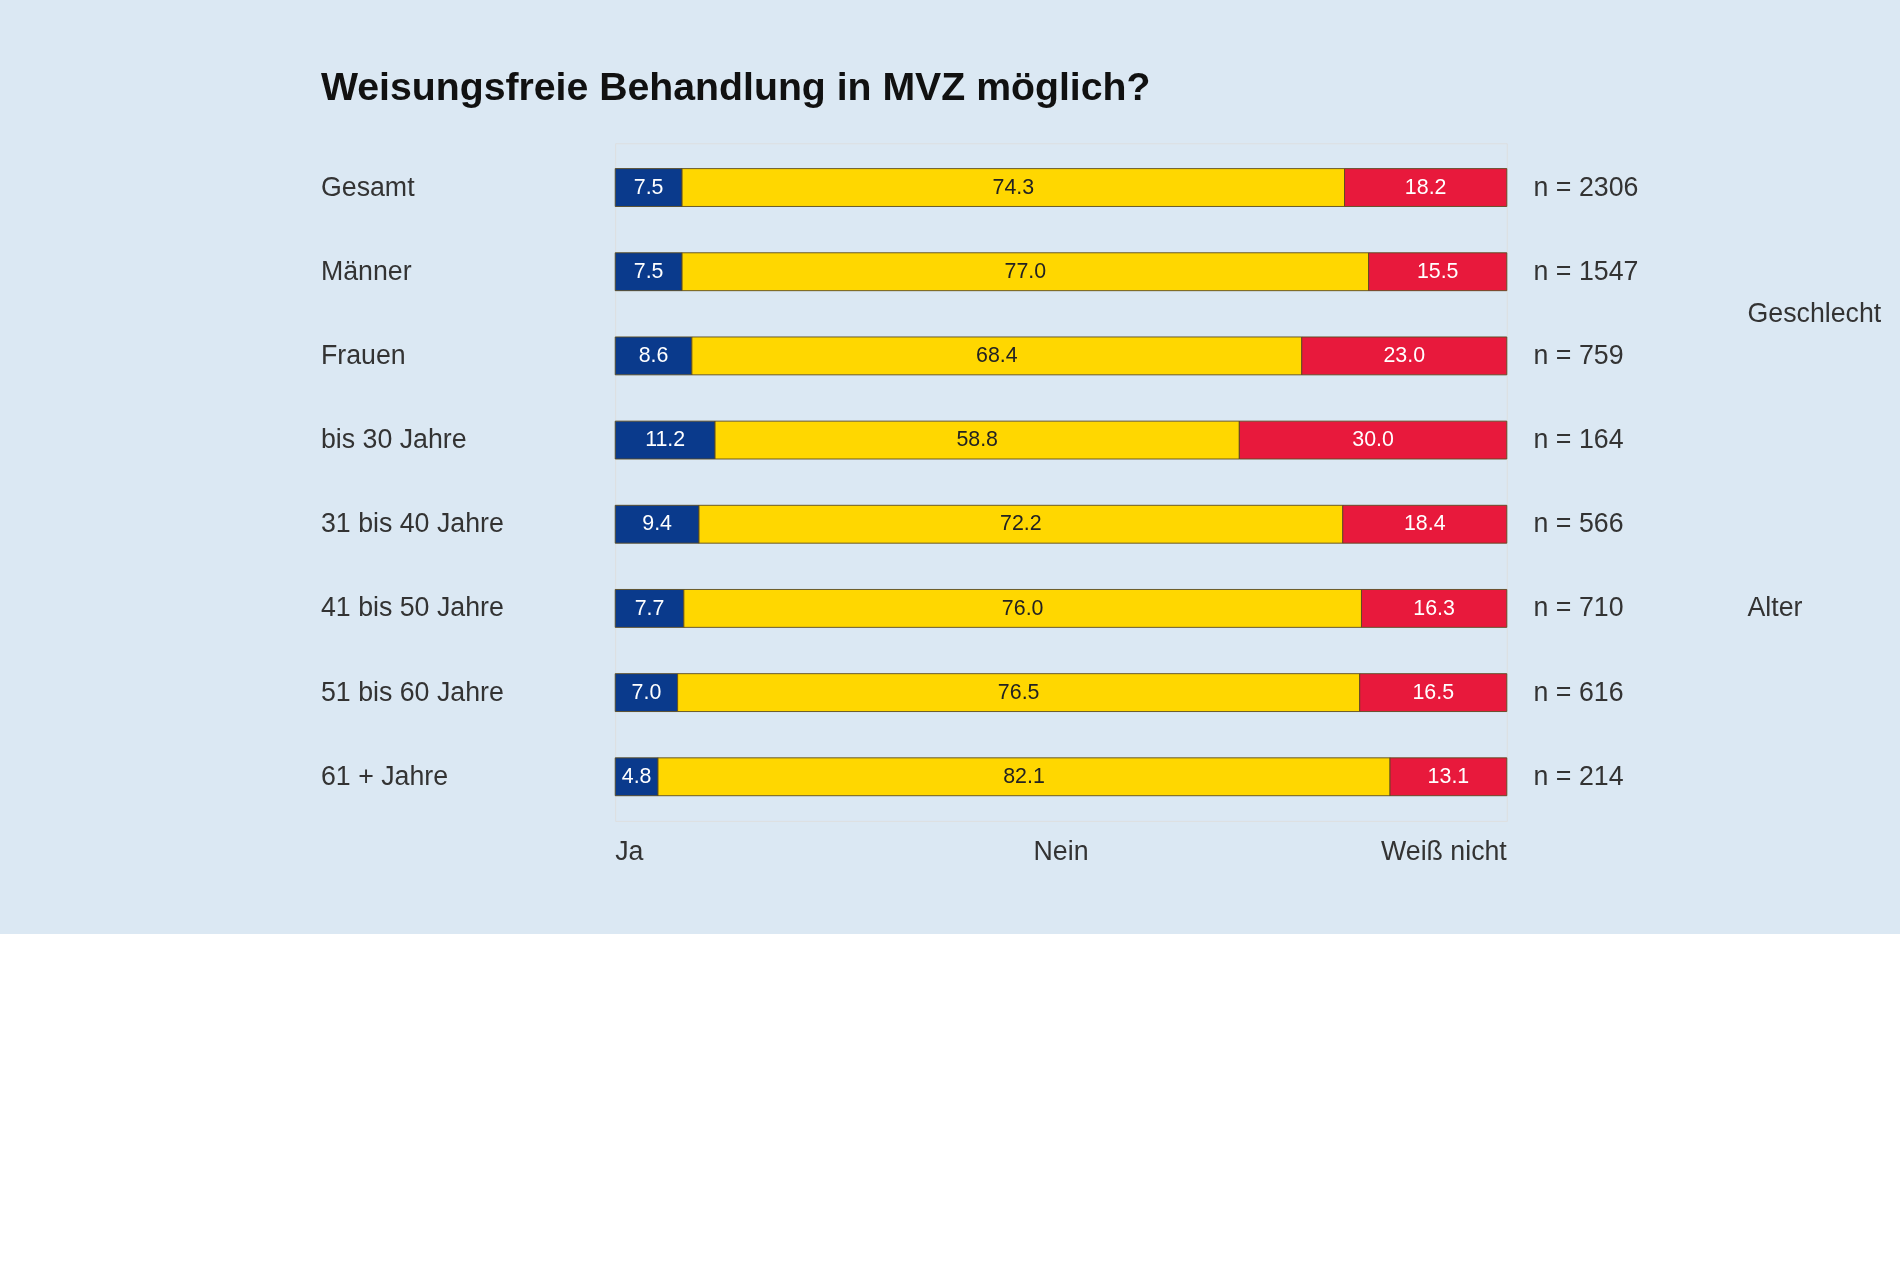 The height and width of the screenshot is (1264, 1900). Describe the element at coordinates (384, 775) in the screenshot. I see `y-tick-label: 61 + Jahre` at that location.